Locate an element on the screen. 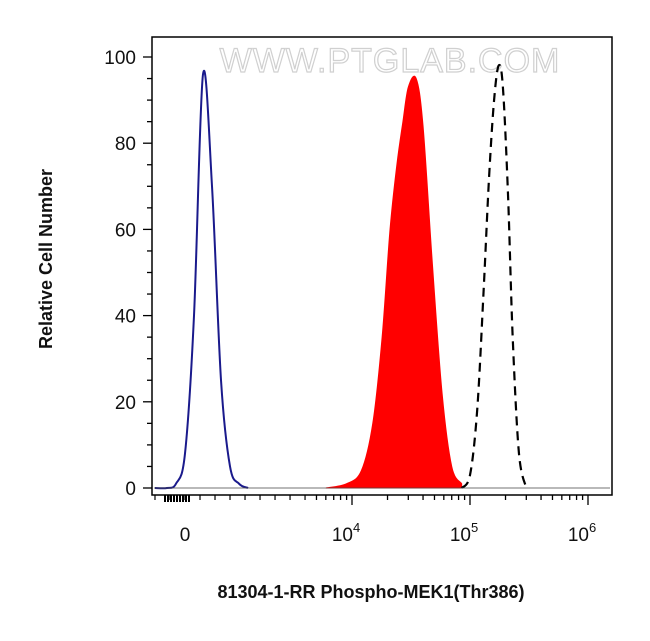  series-dashed-histogram is located at coordinates (494, 276).